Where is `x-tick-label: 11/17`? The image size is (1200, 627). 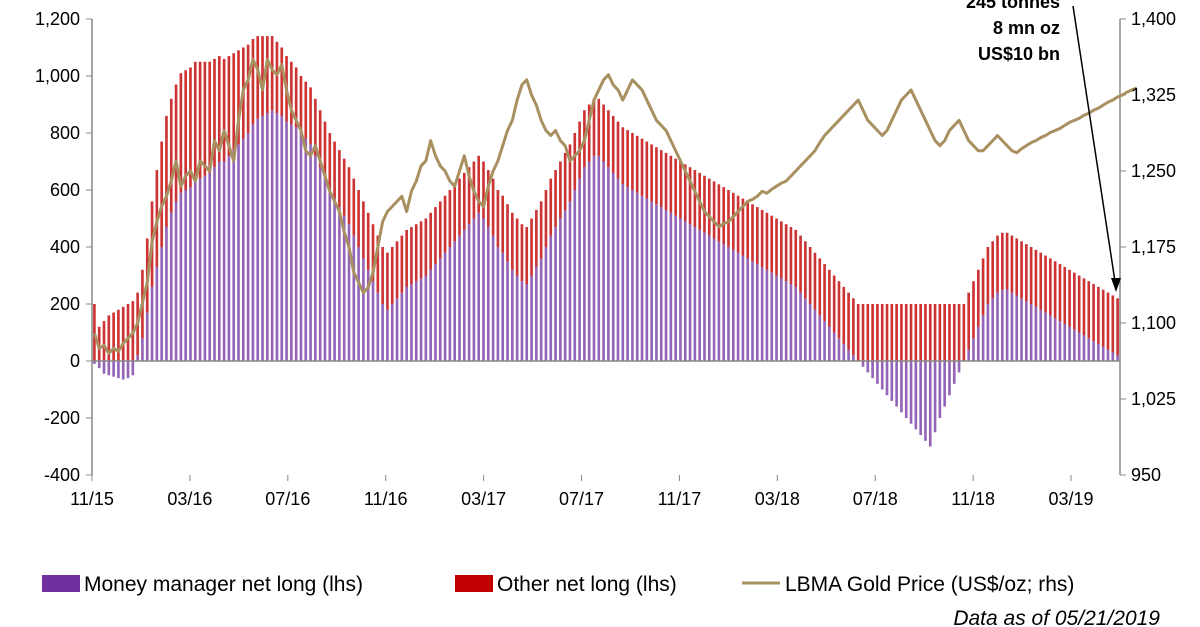
x-tick-label: 11/17 is located at coordinates (680, 499).